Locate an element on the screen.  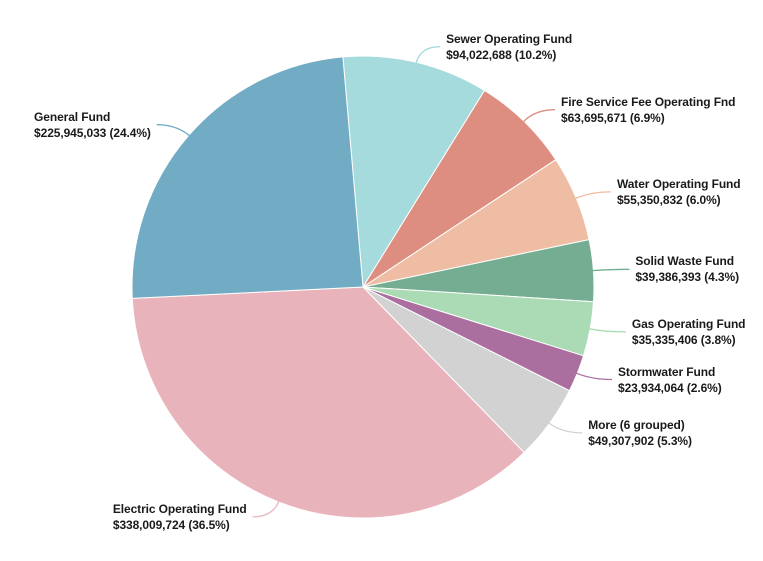
slice-label-stormwater-fund: Stormwater Fund $23,934,064 (2.6%) is located at coordinates (670, 380).